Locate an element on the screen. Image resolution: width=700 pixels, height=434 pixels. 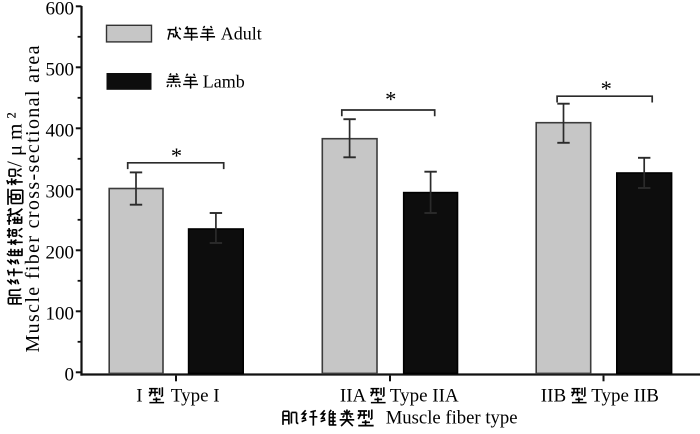
svg-text: /μm² is located at coordinates (15, 137).